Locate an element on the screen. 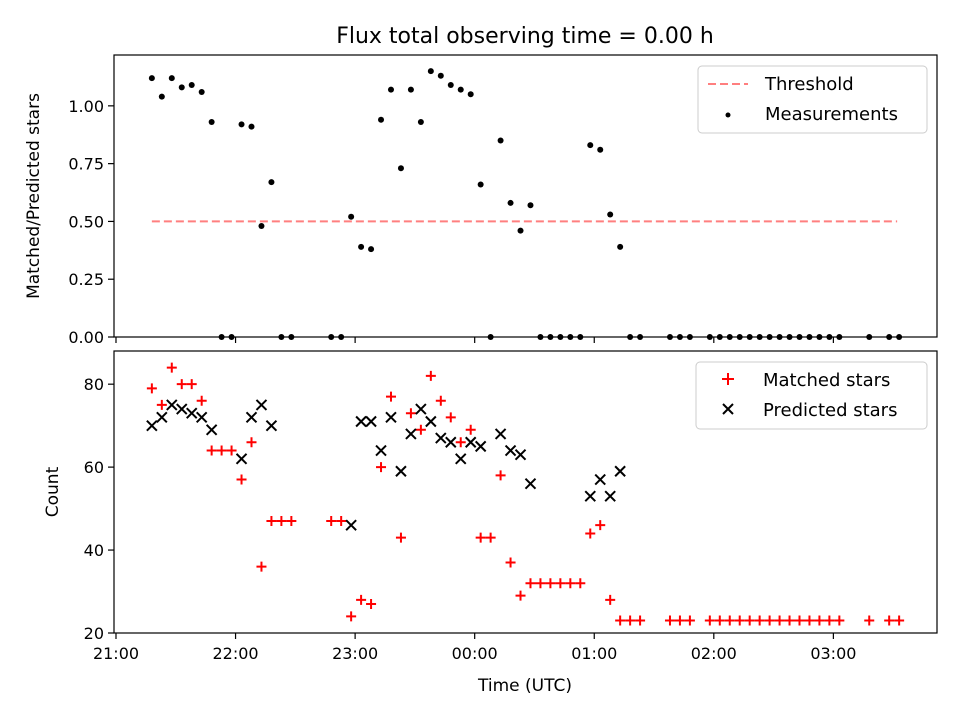  bottom-y-axis-label: Count is located at coordinates (53, 491).